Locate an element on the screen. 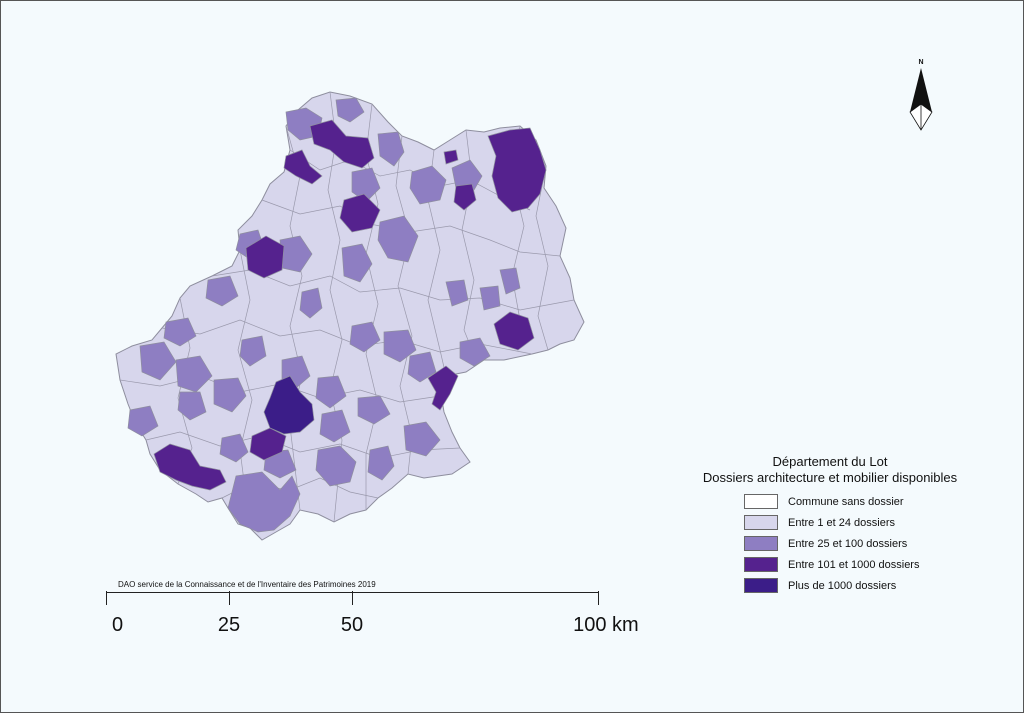 The height and width of the screenshot is (713, 1024). scale-label: 50 is located at coordinates (352, 625).